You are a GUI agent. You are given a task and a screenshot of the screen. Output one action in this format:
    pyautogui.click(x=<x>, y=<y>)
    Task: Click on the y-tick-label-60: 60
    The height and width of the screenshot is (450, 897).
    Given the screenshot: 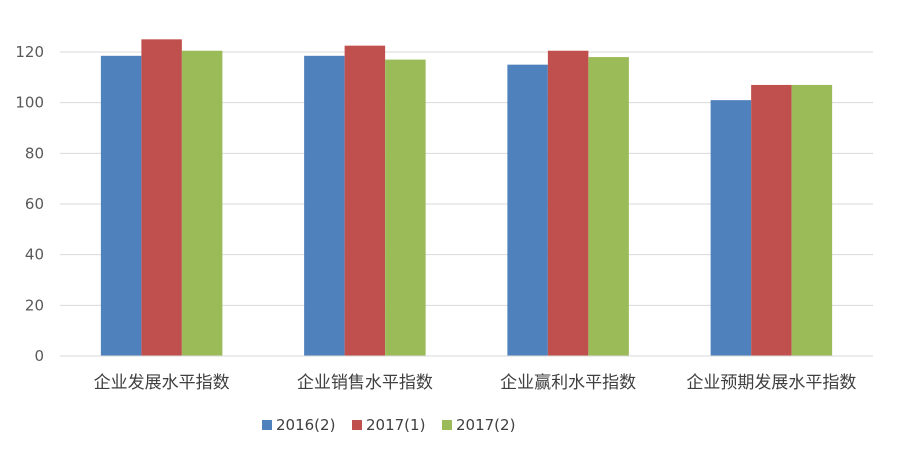 What is the action you would take?
    pyautogui.click(x=34, y=204)
    